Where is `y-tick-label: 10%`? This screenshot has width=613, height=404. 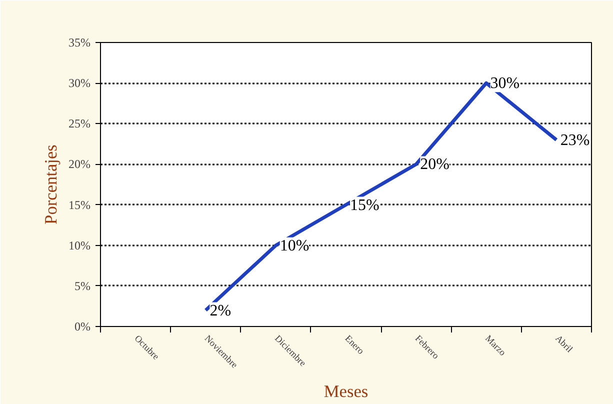
y-tick-label: 10% is located at coordinates (79, 245).